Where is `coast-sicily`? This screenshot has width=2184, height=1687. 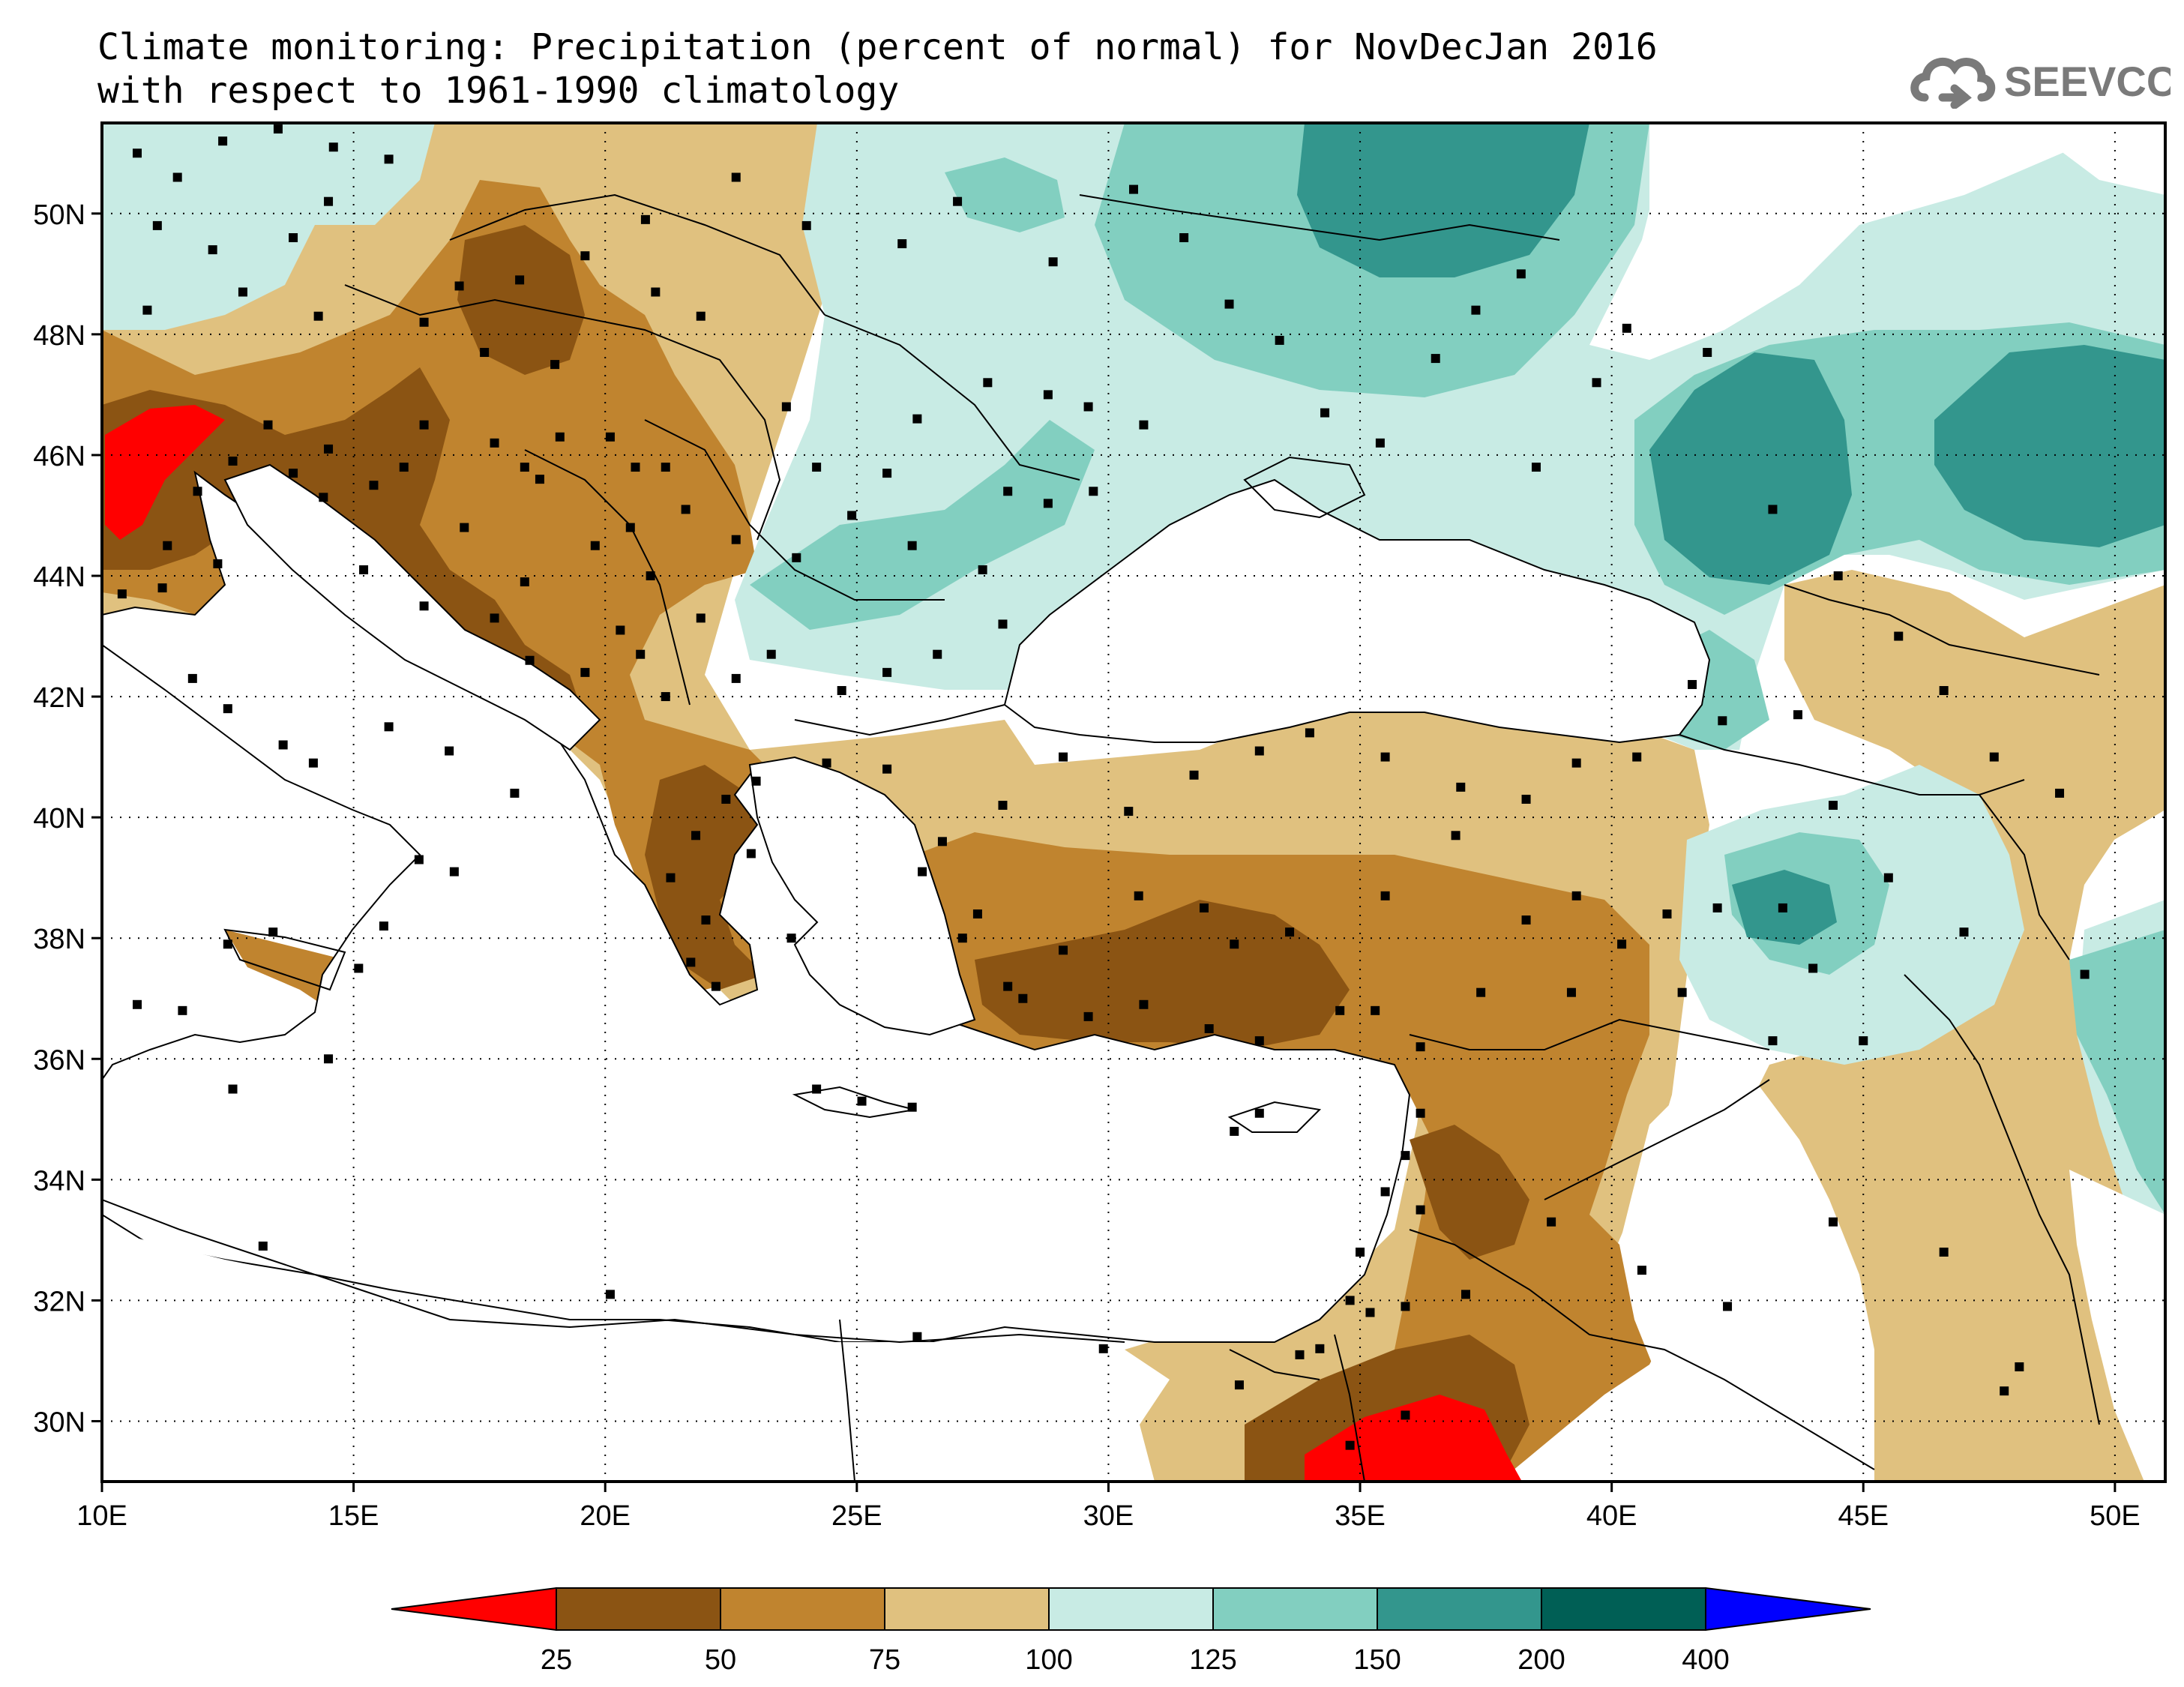 coast-sicily is located at coordinates (284, 959).